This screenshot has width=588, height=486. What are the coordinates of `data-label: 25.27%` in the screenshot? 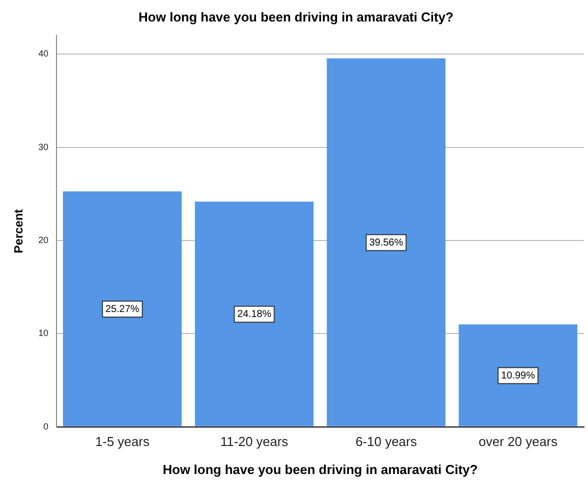 It's located at (122, 309).